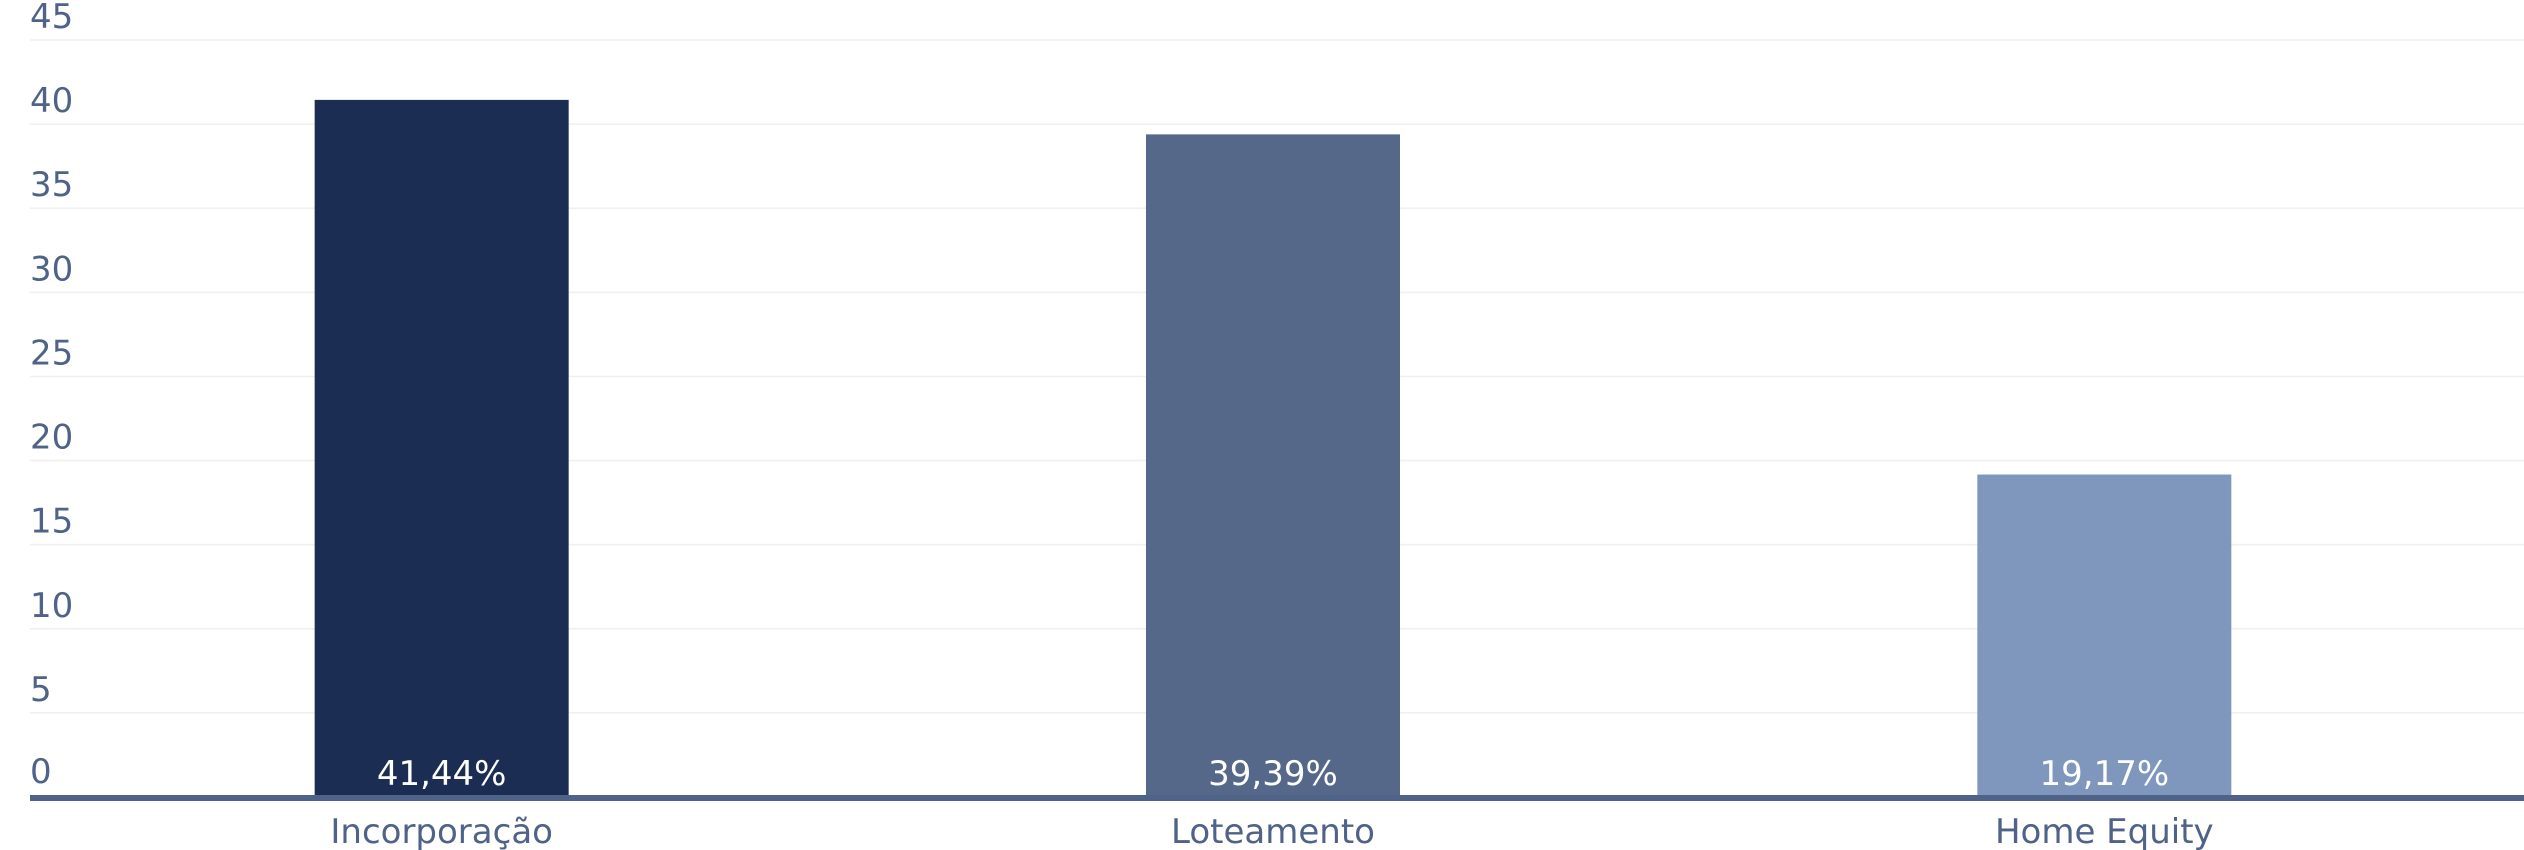  What do you see at coordinates (51, 438) in the screenshot?
I see `y-tick-label-20: 20` at bounding box center [51, 438].